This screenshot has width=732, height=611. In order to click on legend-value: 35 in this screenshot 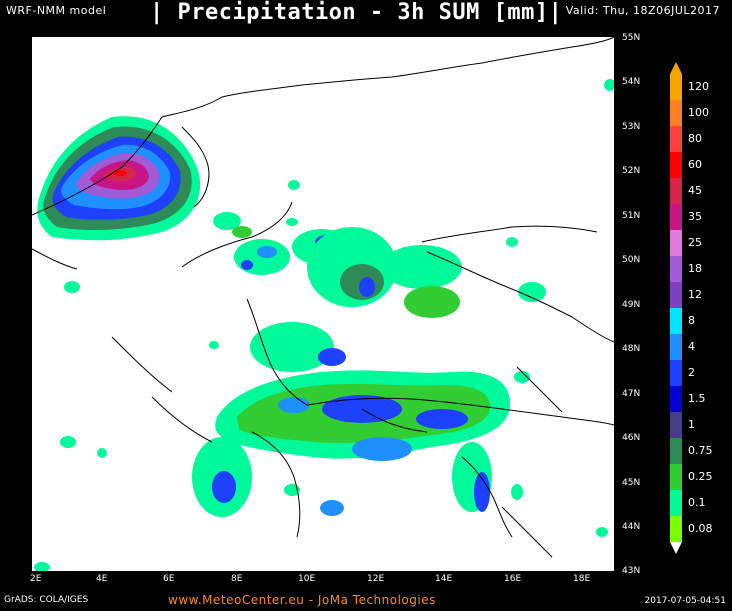, I will do `click(695, 216)`.